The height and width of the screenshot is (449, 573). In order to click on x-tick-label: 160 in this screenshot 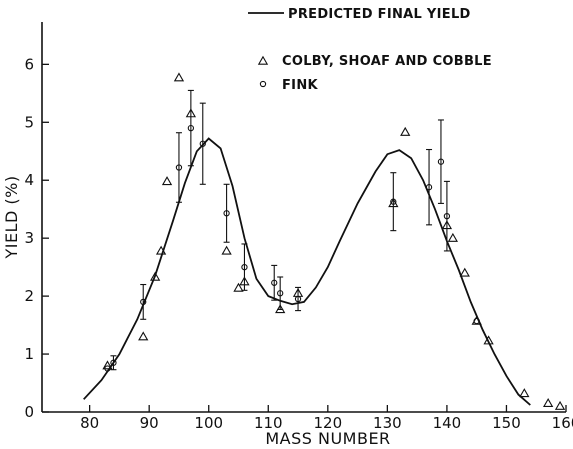, I will do `click(562, 423)`.